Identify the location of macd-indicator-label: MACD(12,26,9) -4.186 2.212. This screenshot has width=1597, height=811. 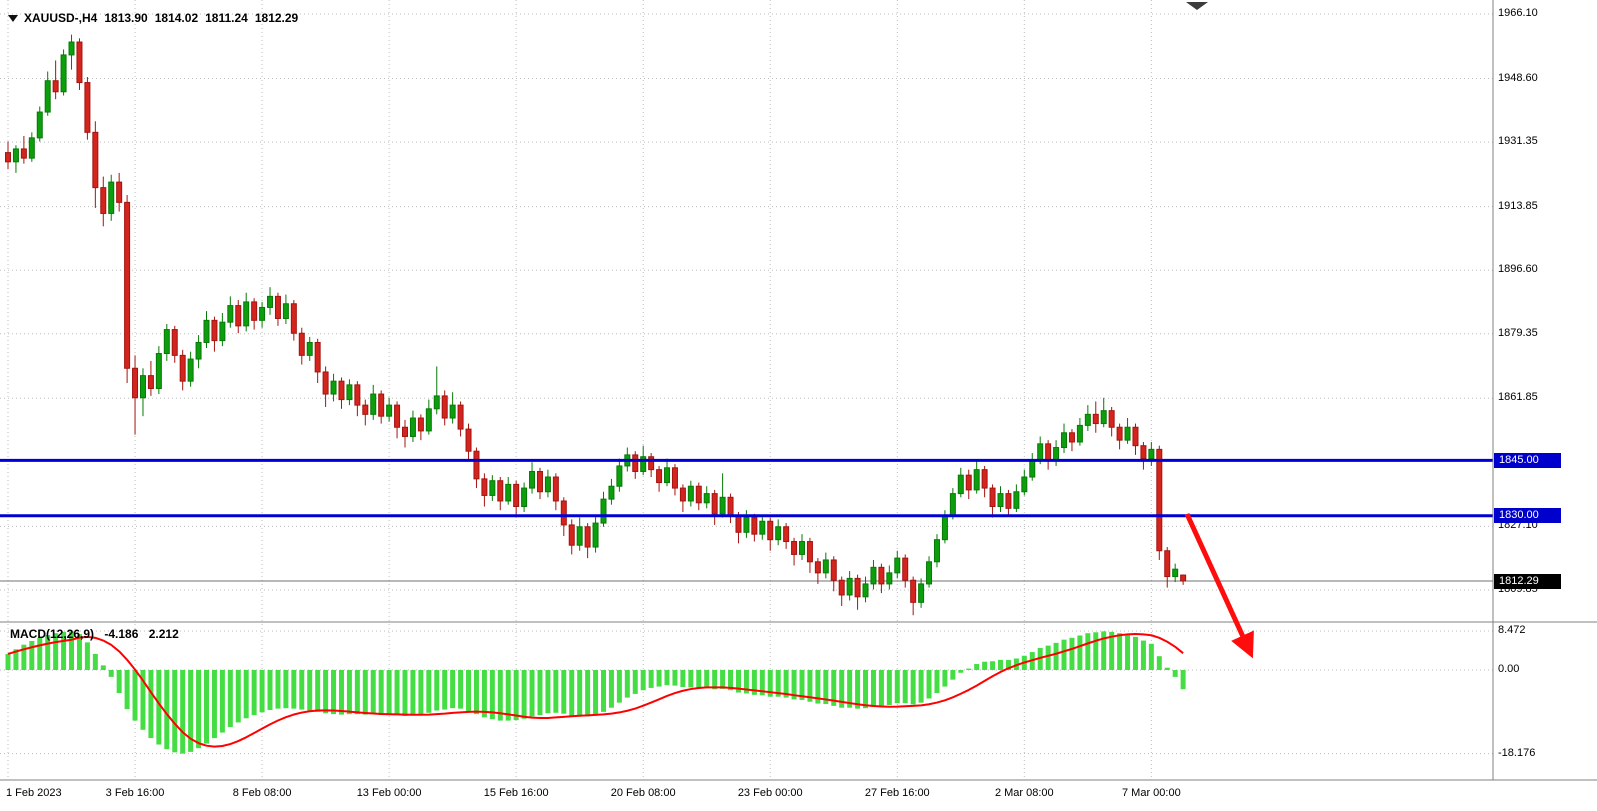
(94, 634).